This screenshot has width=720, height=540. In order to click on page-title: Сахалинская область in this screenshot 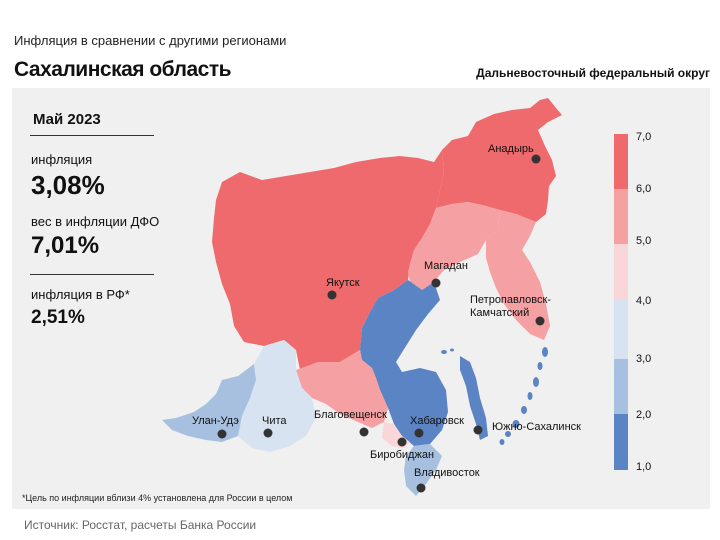, I will do `click(123, 69)`.